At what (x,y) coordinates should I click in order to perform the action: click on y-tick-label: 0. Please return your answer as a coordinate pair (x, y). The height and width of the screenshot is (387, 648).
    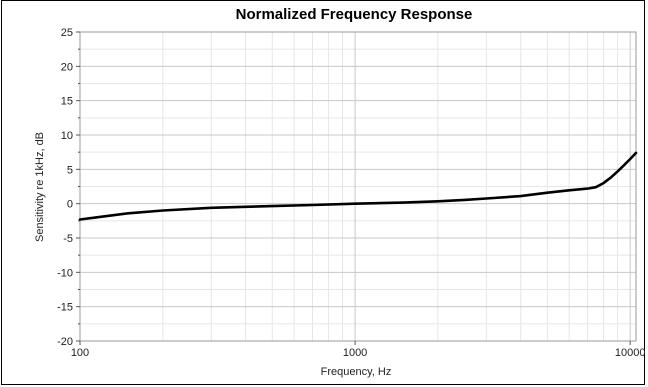
    Looking at the image, I should click on (70, 205).